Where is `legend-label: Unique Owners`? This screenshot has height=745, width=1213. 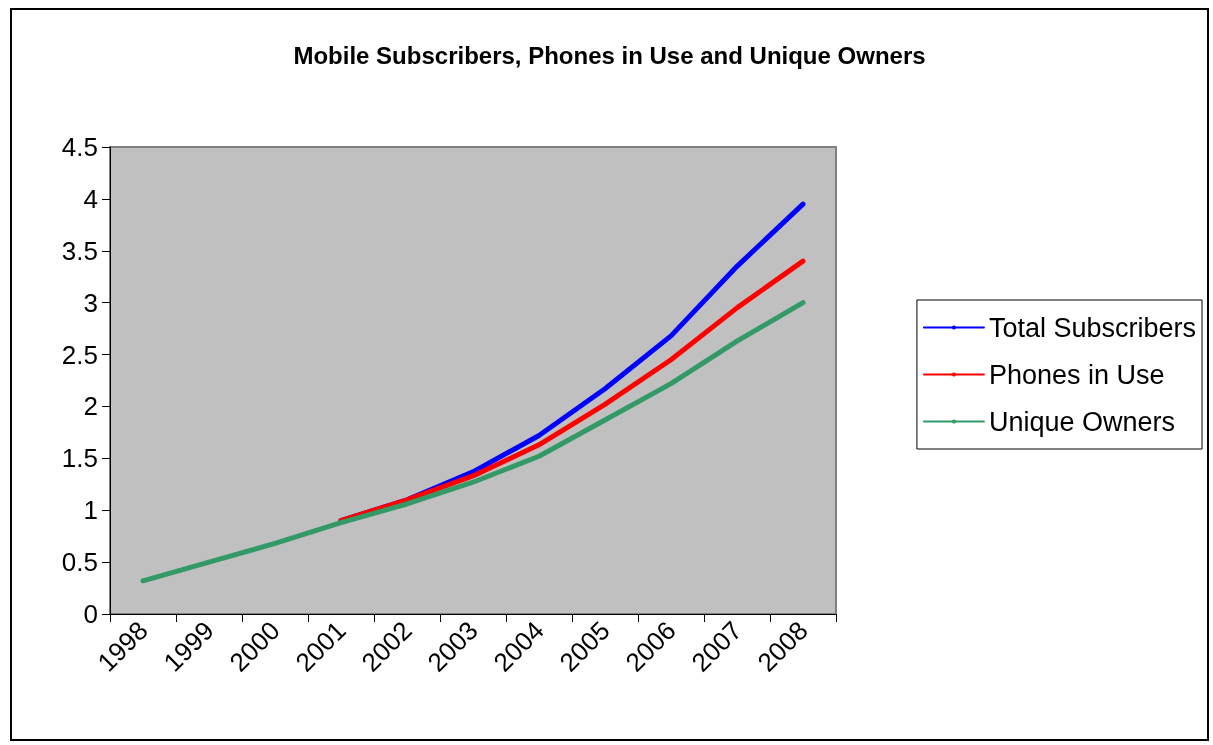 legend-label: Unique Owners is located at coordinates (1082, 421).